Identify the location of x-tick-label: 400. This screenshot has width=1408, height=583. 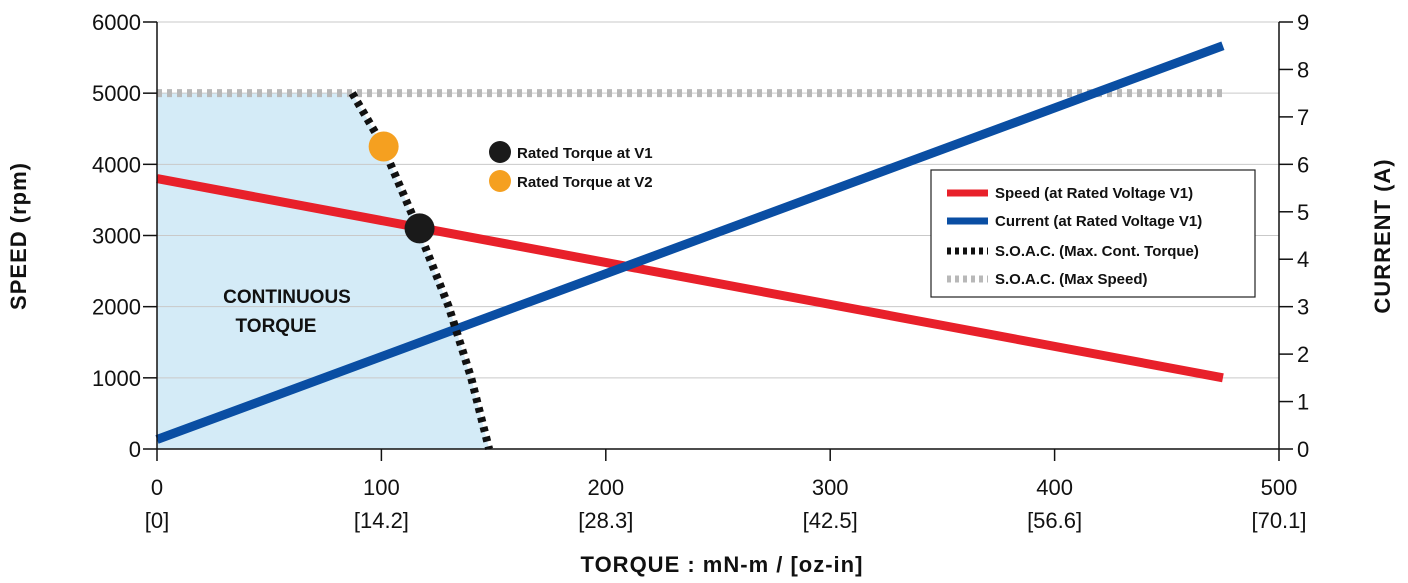
(1054, 487).